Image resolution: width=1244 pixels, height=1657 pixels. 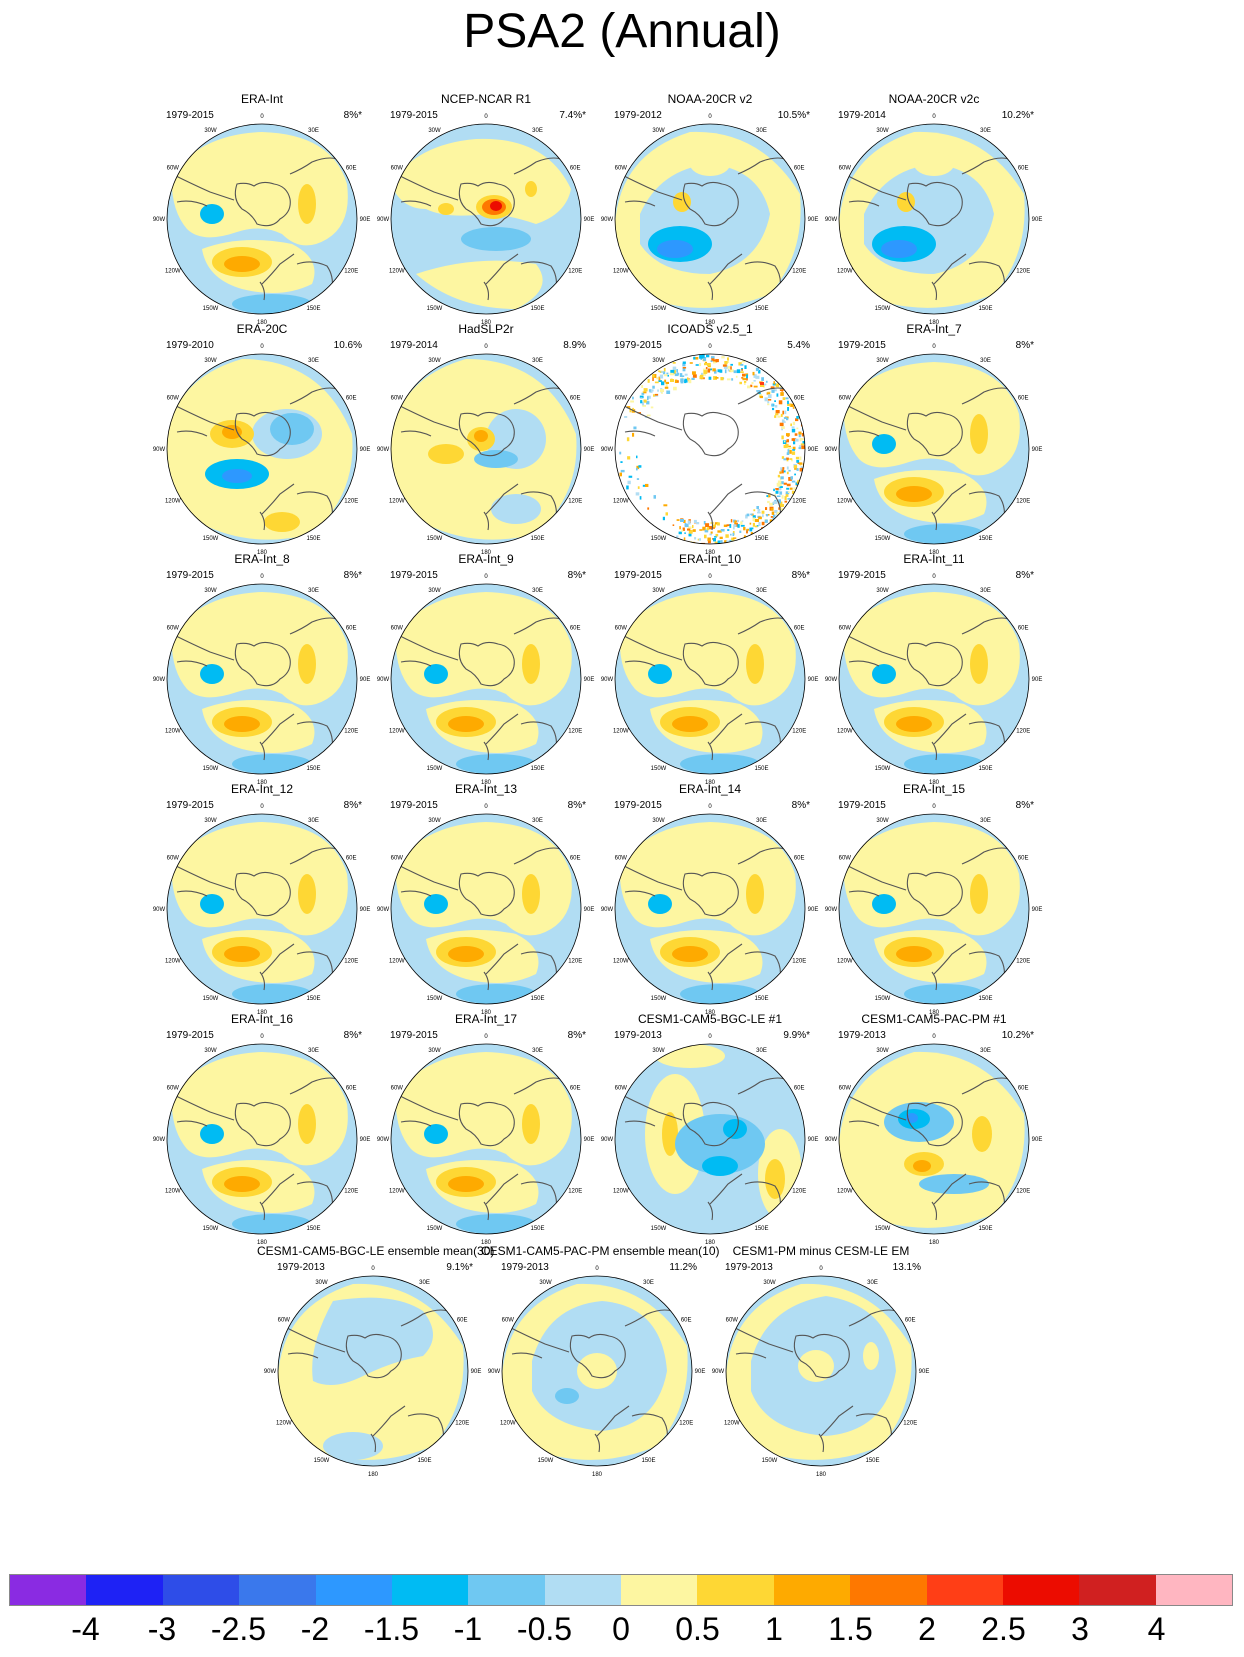 I want to click on longitude-label: 60E, so click(x=1023, y=629).